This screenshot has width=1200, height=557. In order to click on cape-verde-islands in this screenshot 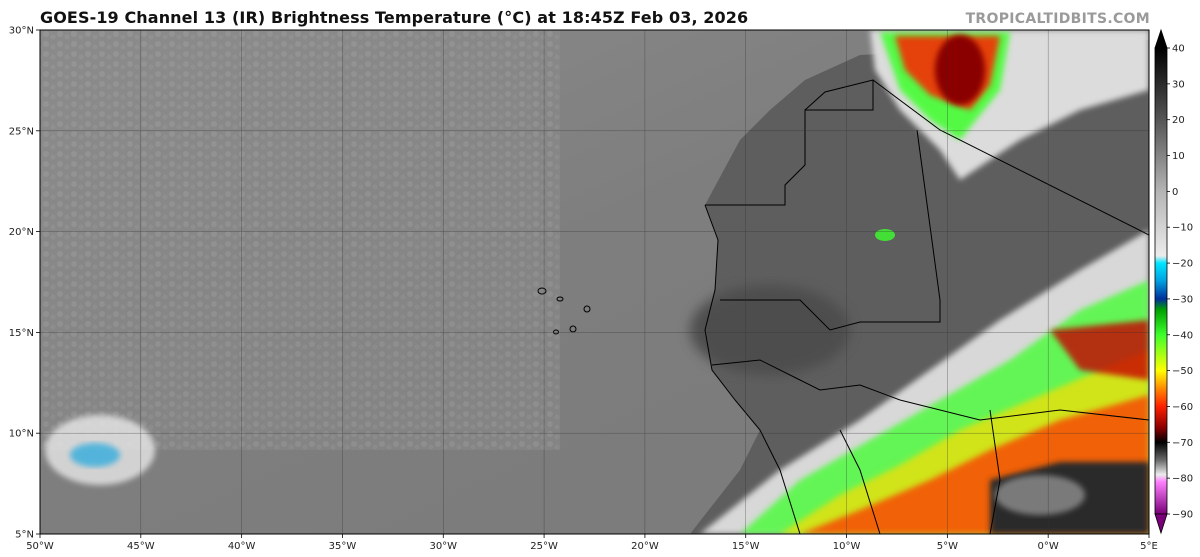, I will do `click(564, 311)`.